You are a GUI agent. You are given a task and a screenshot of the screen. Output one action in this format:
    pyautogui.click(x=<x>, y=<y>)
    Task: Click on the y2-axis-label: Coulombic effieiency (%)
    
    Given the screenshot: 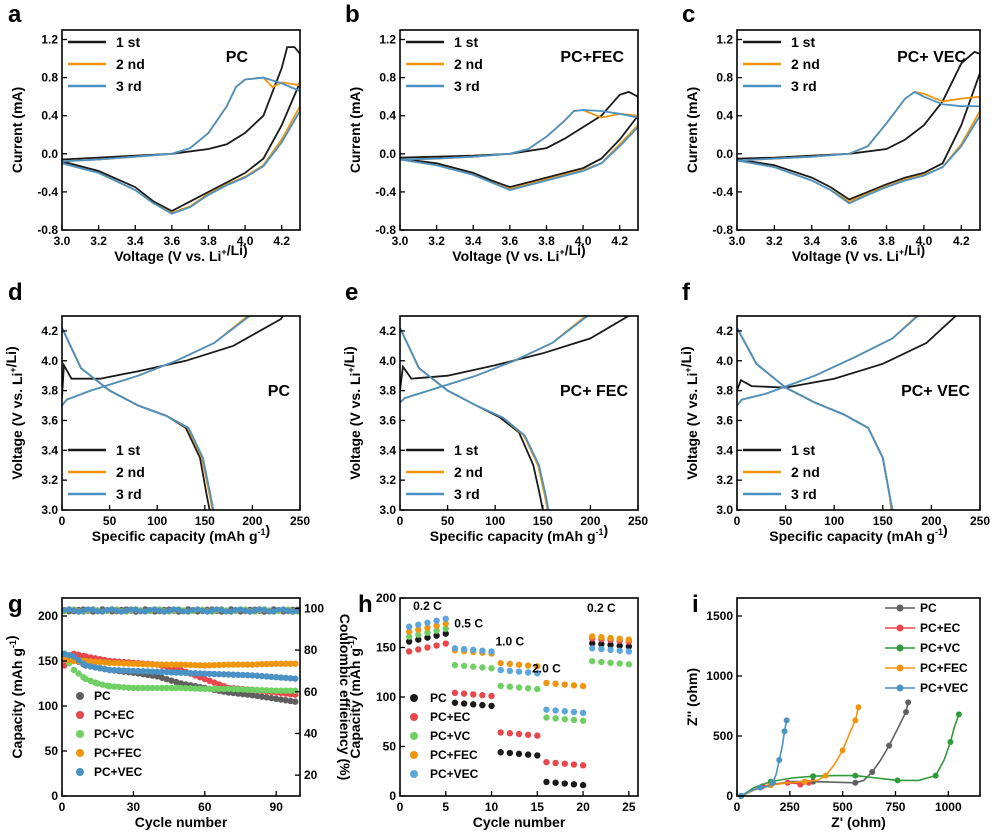 What is the action you would take?
    pyautogui.click(x=345, y=697)
    